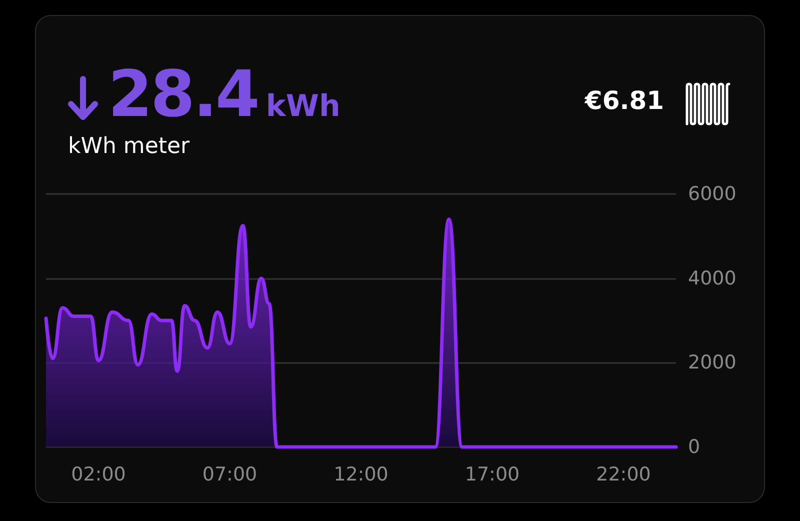 The height and width of the screenshot is (521, 800). I want to click on y-tick-label: 4000, so click(712, 278).